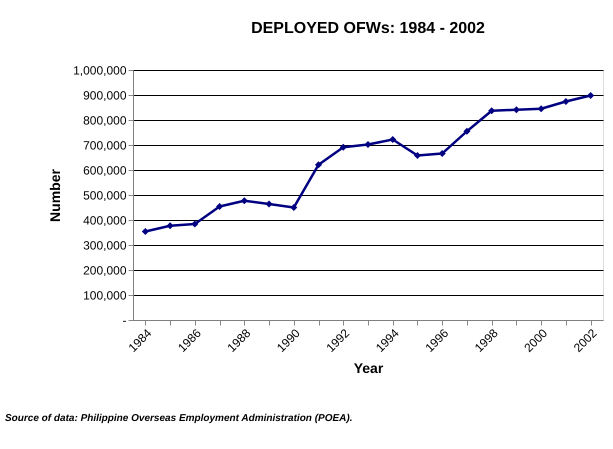  Describe the element at coordinates (105, 271) in the screenshot. I see `y-tick-label: 200,000` at that location.